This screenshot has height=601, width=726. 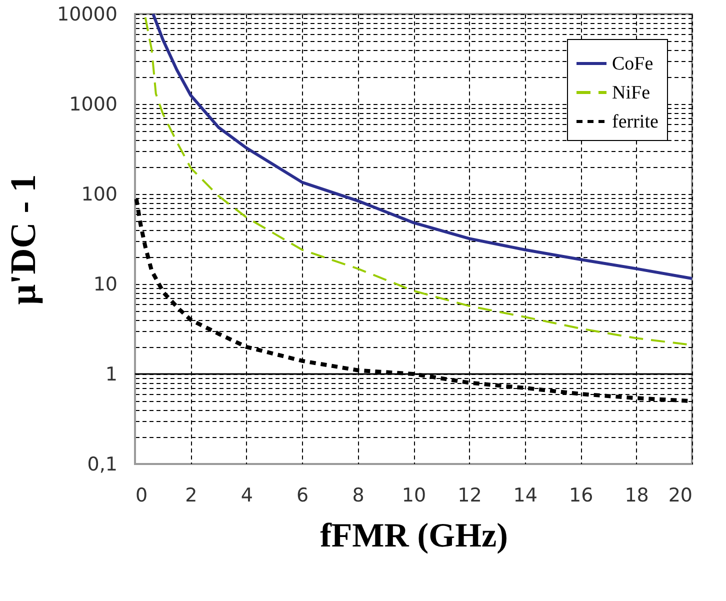 What do you see at coordinates (111, 375) in the screenshot?
I see `y-tick-label: 1` at bounding box center [111, 375].